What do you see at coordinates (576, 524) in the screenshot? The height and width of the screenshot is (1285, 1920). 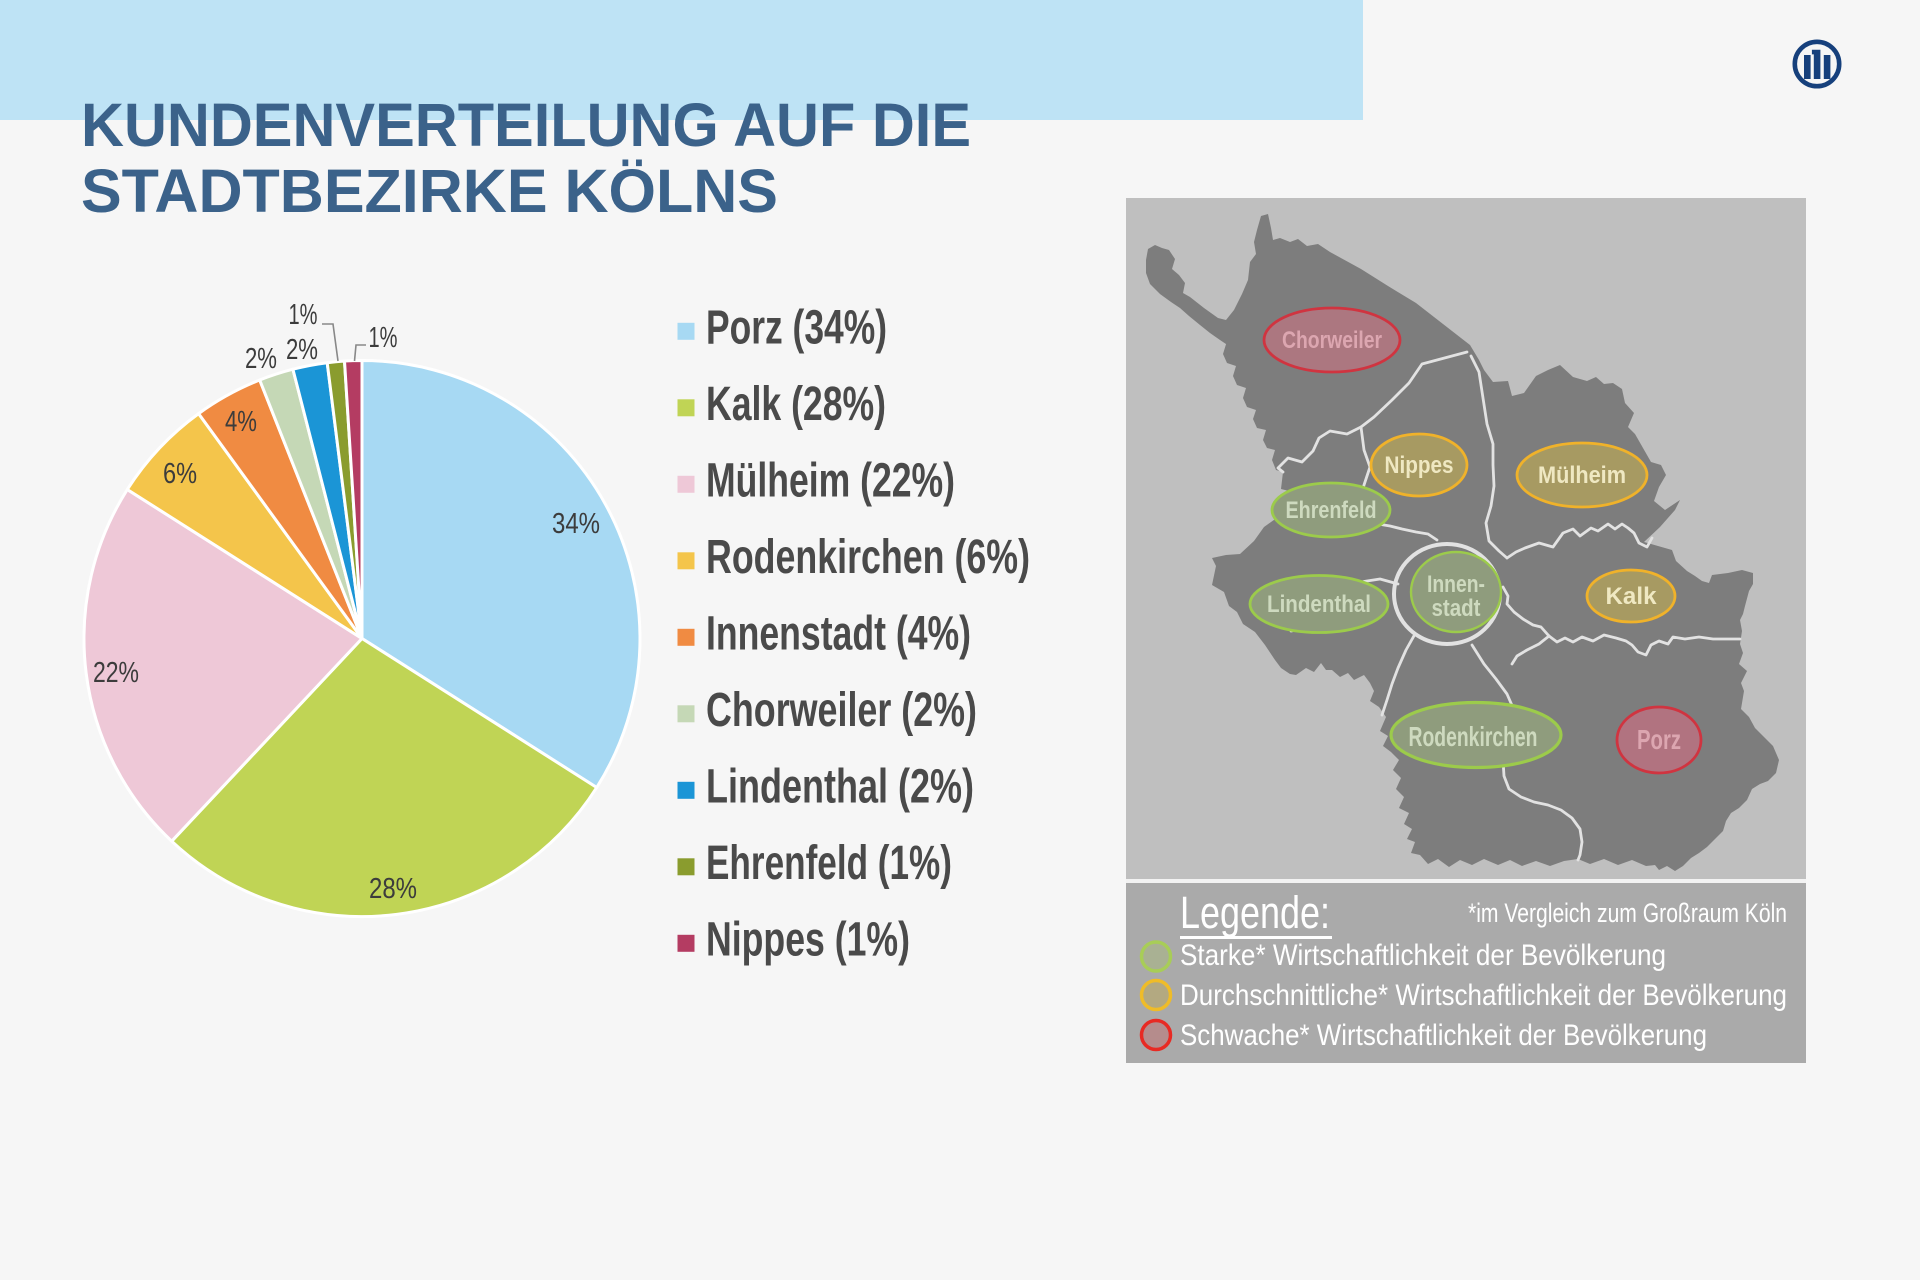 I see `svg-text: 34%` at bounding box center [576, 524].